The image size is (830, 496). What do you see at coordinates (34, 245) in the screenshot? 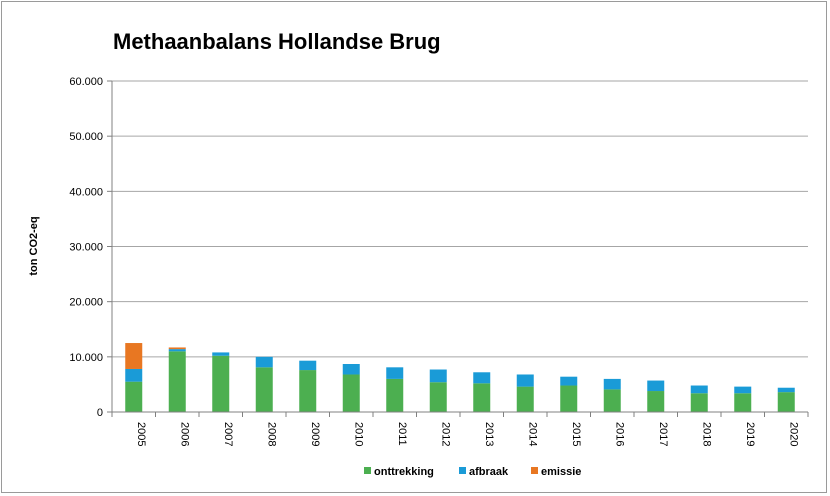
I see `y-axis-label: ton CO2-eq` at bounding box center [34, 245].